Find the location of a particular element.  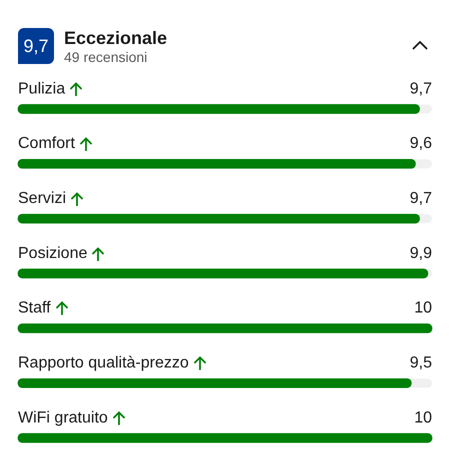

text: 9,7 is located at coordinates (36, 46).